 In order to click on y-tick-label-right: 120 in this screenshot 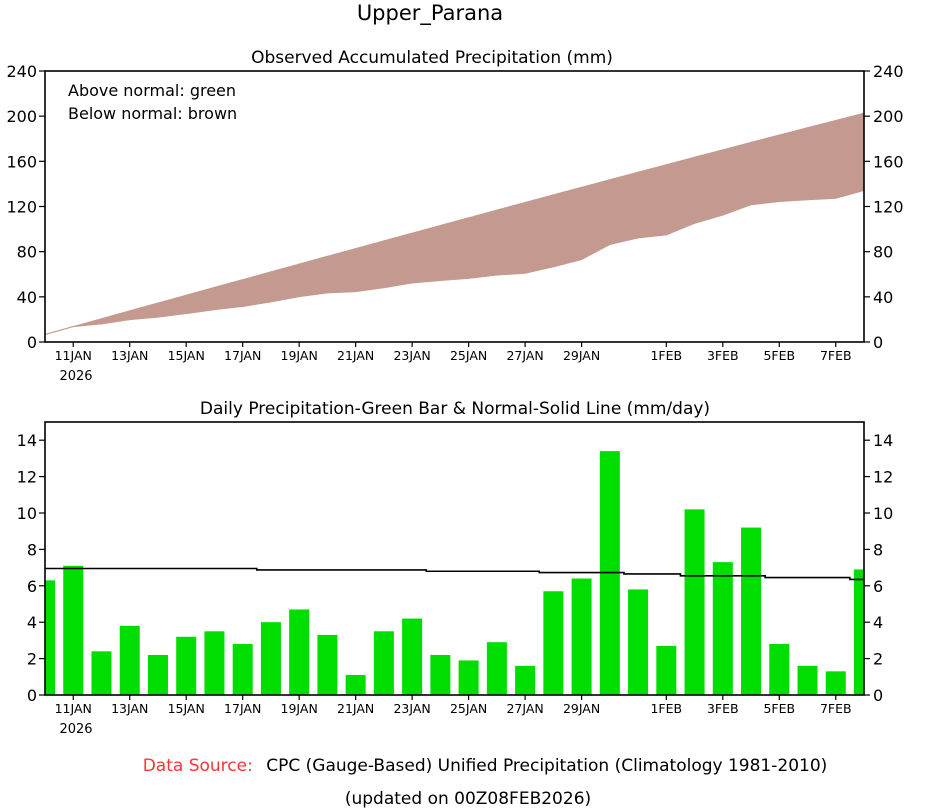, I will do `click(888, 207)`.